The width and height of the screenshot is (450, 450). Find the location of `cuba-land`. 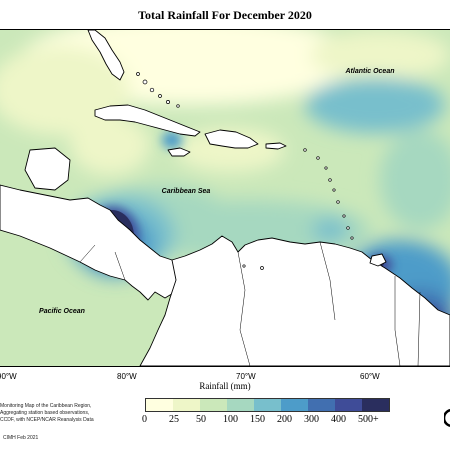

cuba-land is located at coordinates (147, 120).